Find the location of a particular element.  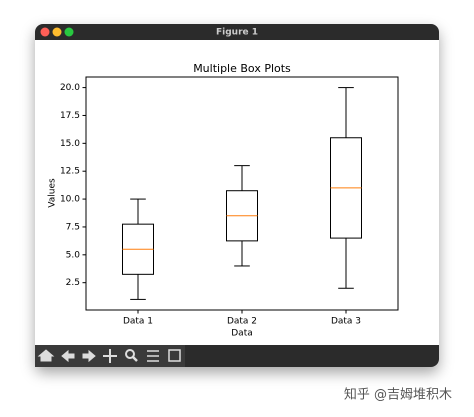

zoom-tool-button is located at coordinates (130, 354).